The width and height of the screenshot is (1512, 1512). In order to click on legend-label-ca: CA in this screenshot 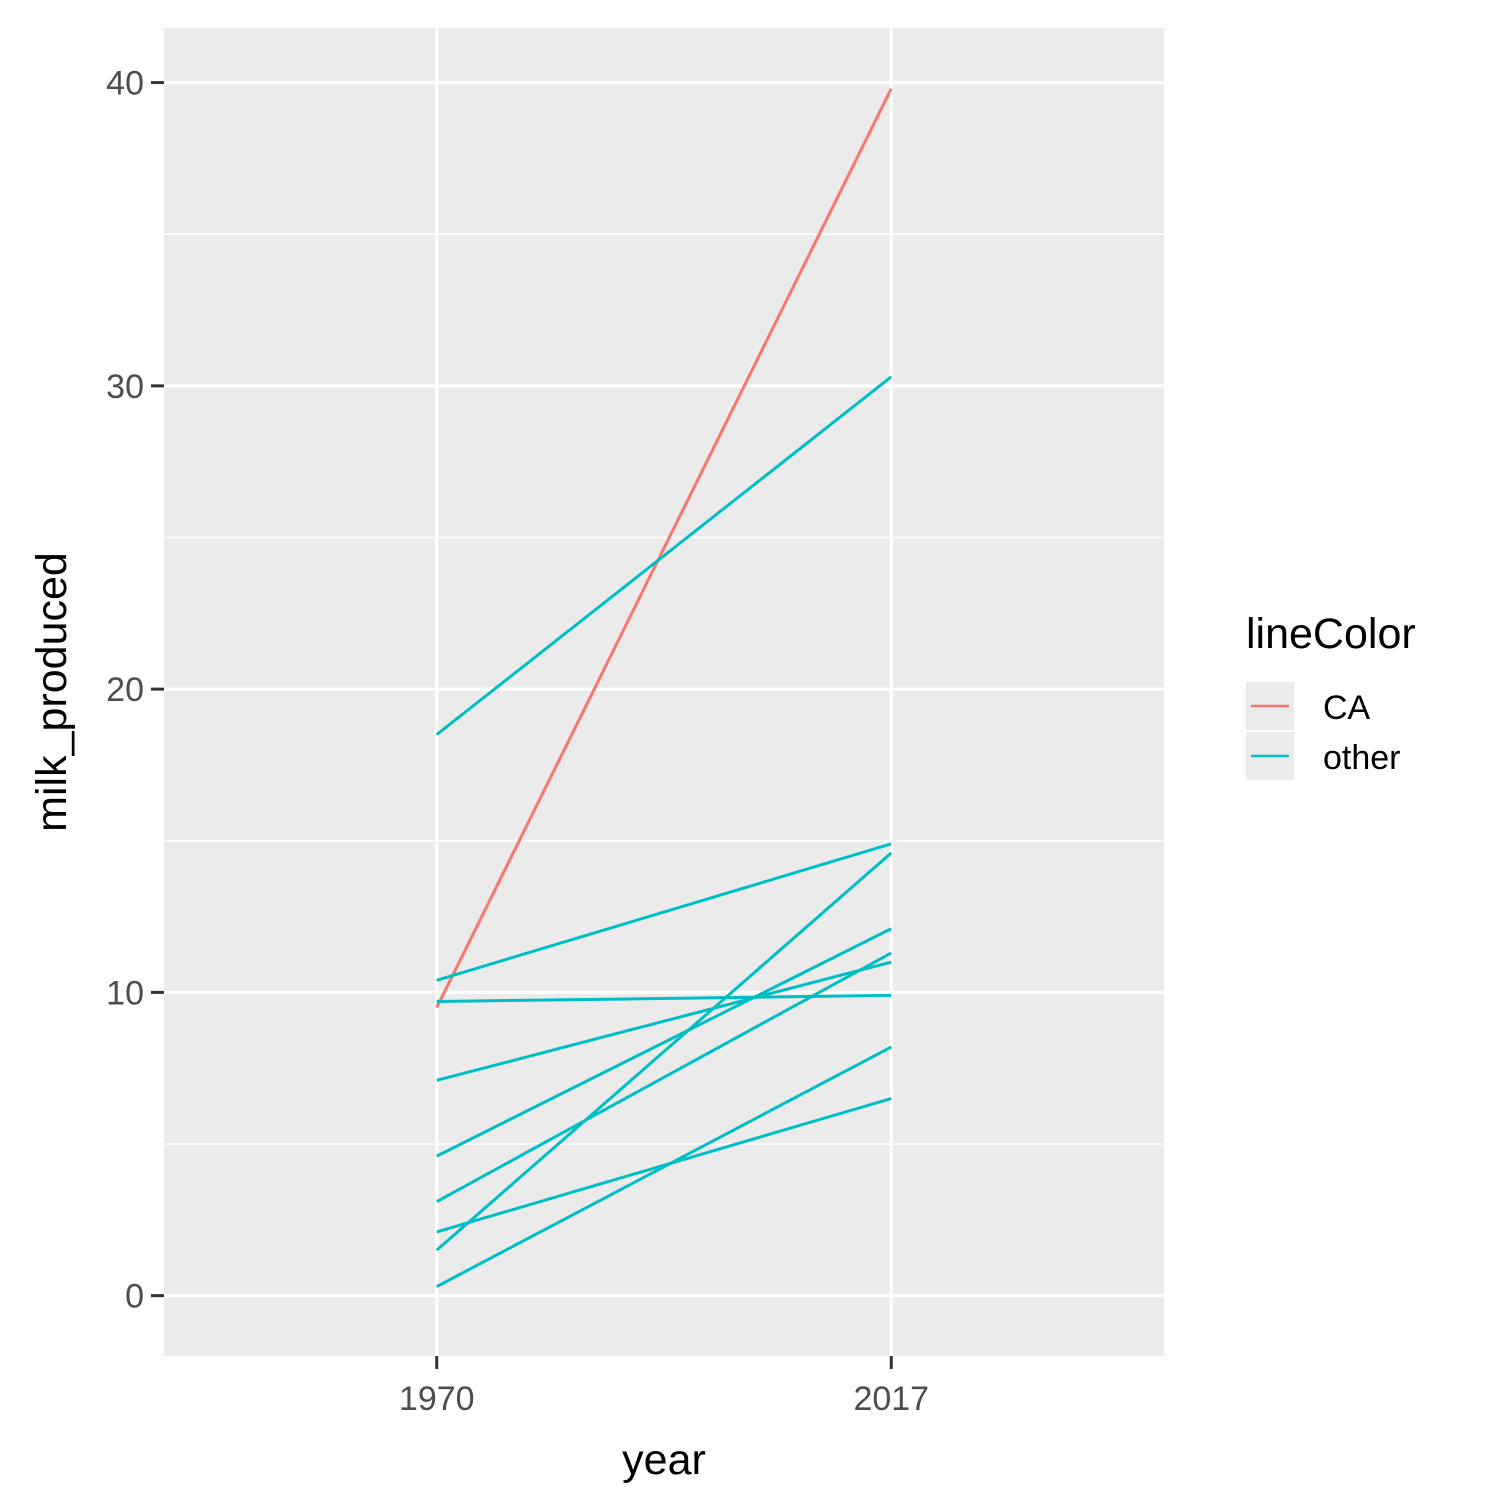, I will do `click(1347, 708)`.